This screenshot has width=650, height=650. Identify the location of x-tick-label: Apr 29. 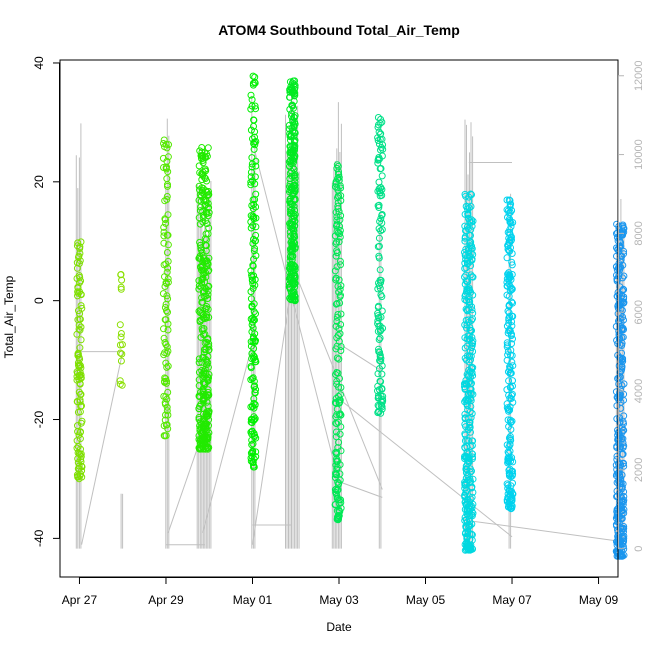
(166, 600).